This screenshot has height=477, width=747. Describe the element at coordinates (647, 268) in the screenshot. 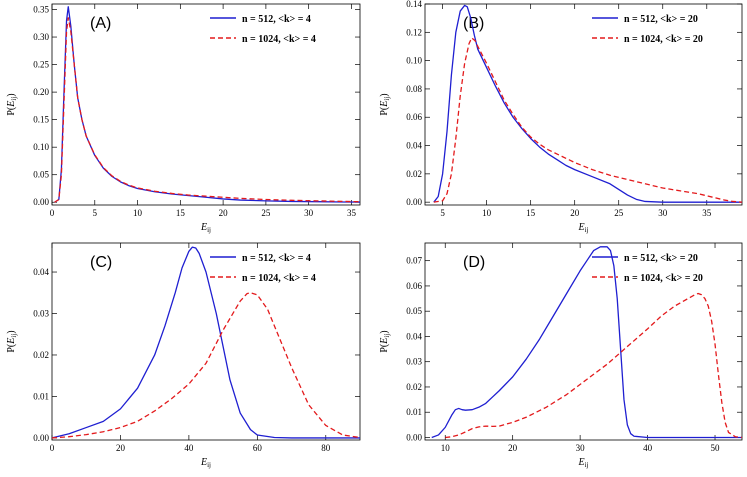

I see `panel-d-legend: n = 512, <k> = 20 n = 1024, <k> = 20` at that location.